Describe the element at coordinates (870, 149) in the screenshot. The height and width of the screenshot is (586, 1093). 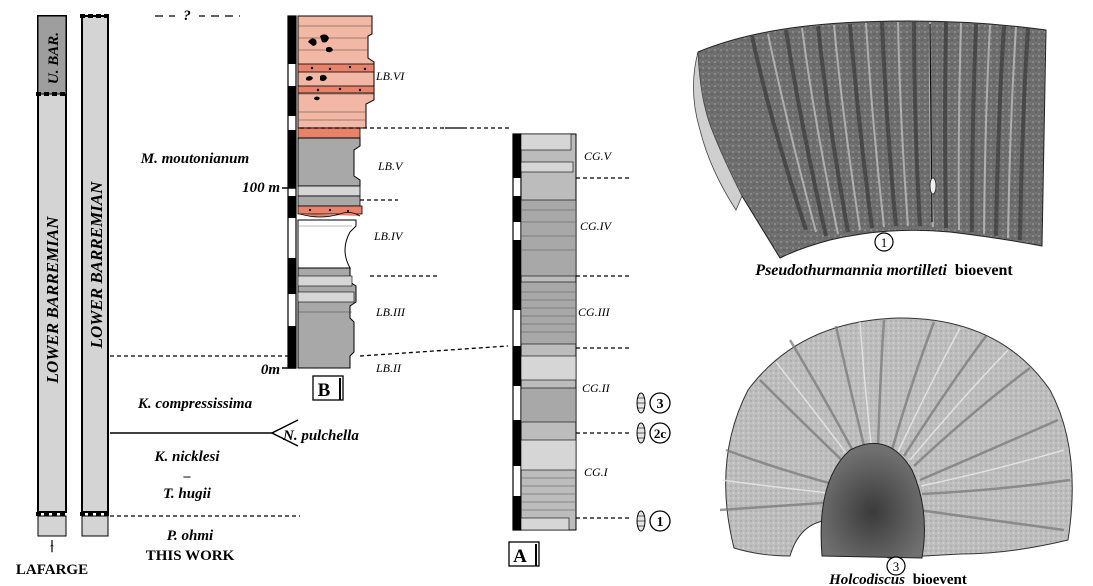
I see `fossil-pseudothurmannia: 1 Pseudothurmannia mortilleti bioevent` at that location.